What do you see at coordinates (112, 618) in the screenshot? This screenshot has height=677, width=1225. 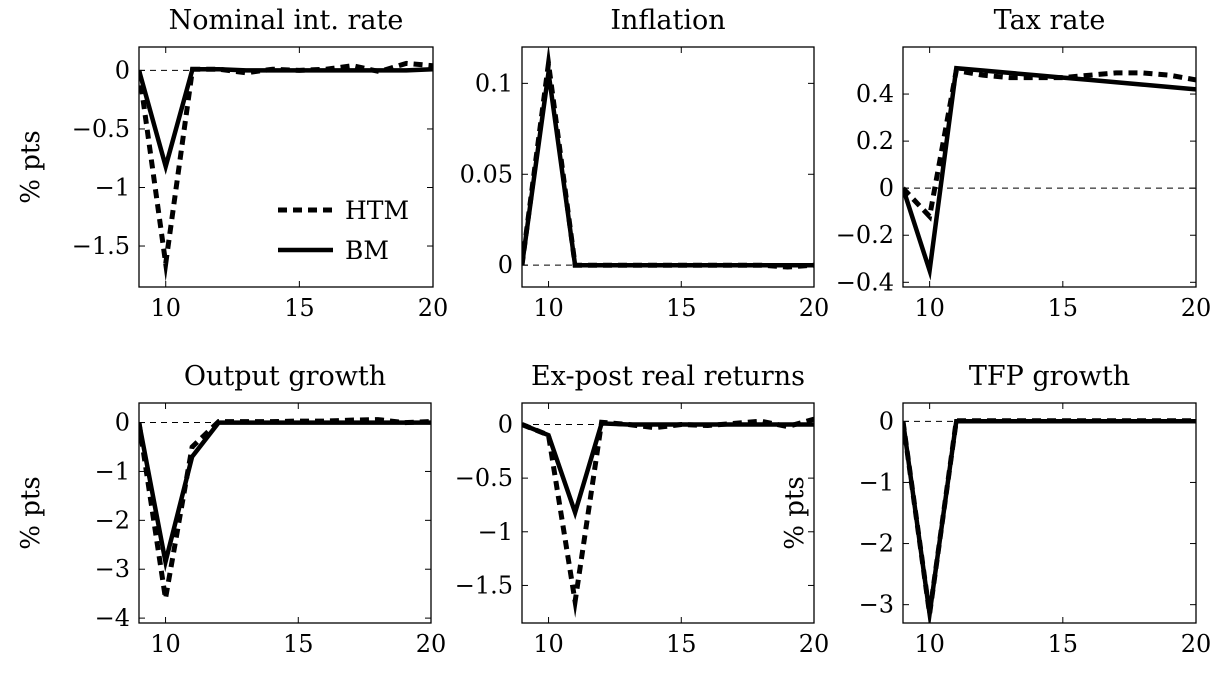 I see `y-tick-label: −4` at bounding box center [112, 618].